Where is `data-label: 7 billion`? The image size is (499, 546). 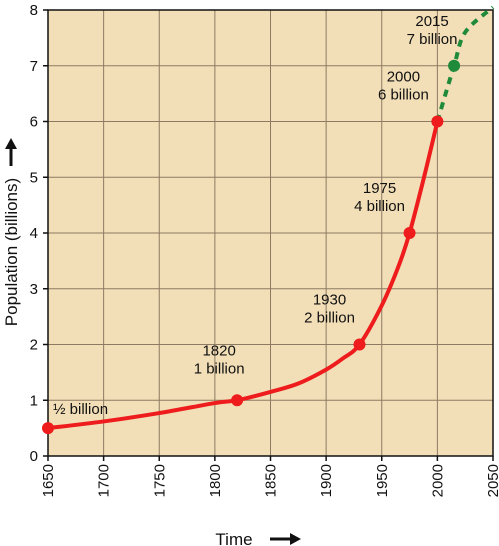
data-label: 7 billion is located at coordinates (432, 39).